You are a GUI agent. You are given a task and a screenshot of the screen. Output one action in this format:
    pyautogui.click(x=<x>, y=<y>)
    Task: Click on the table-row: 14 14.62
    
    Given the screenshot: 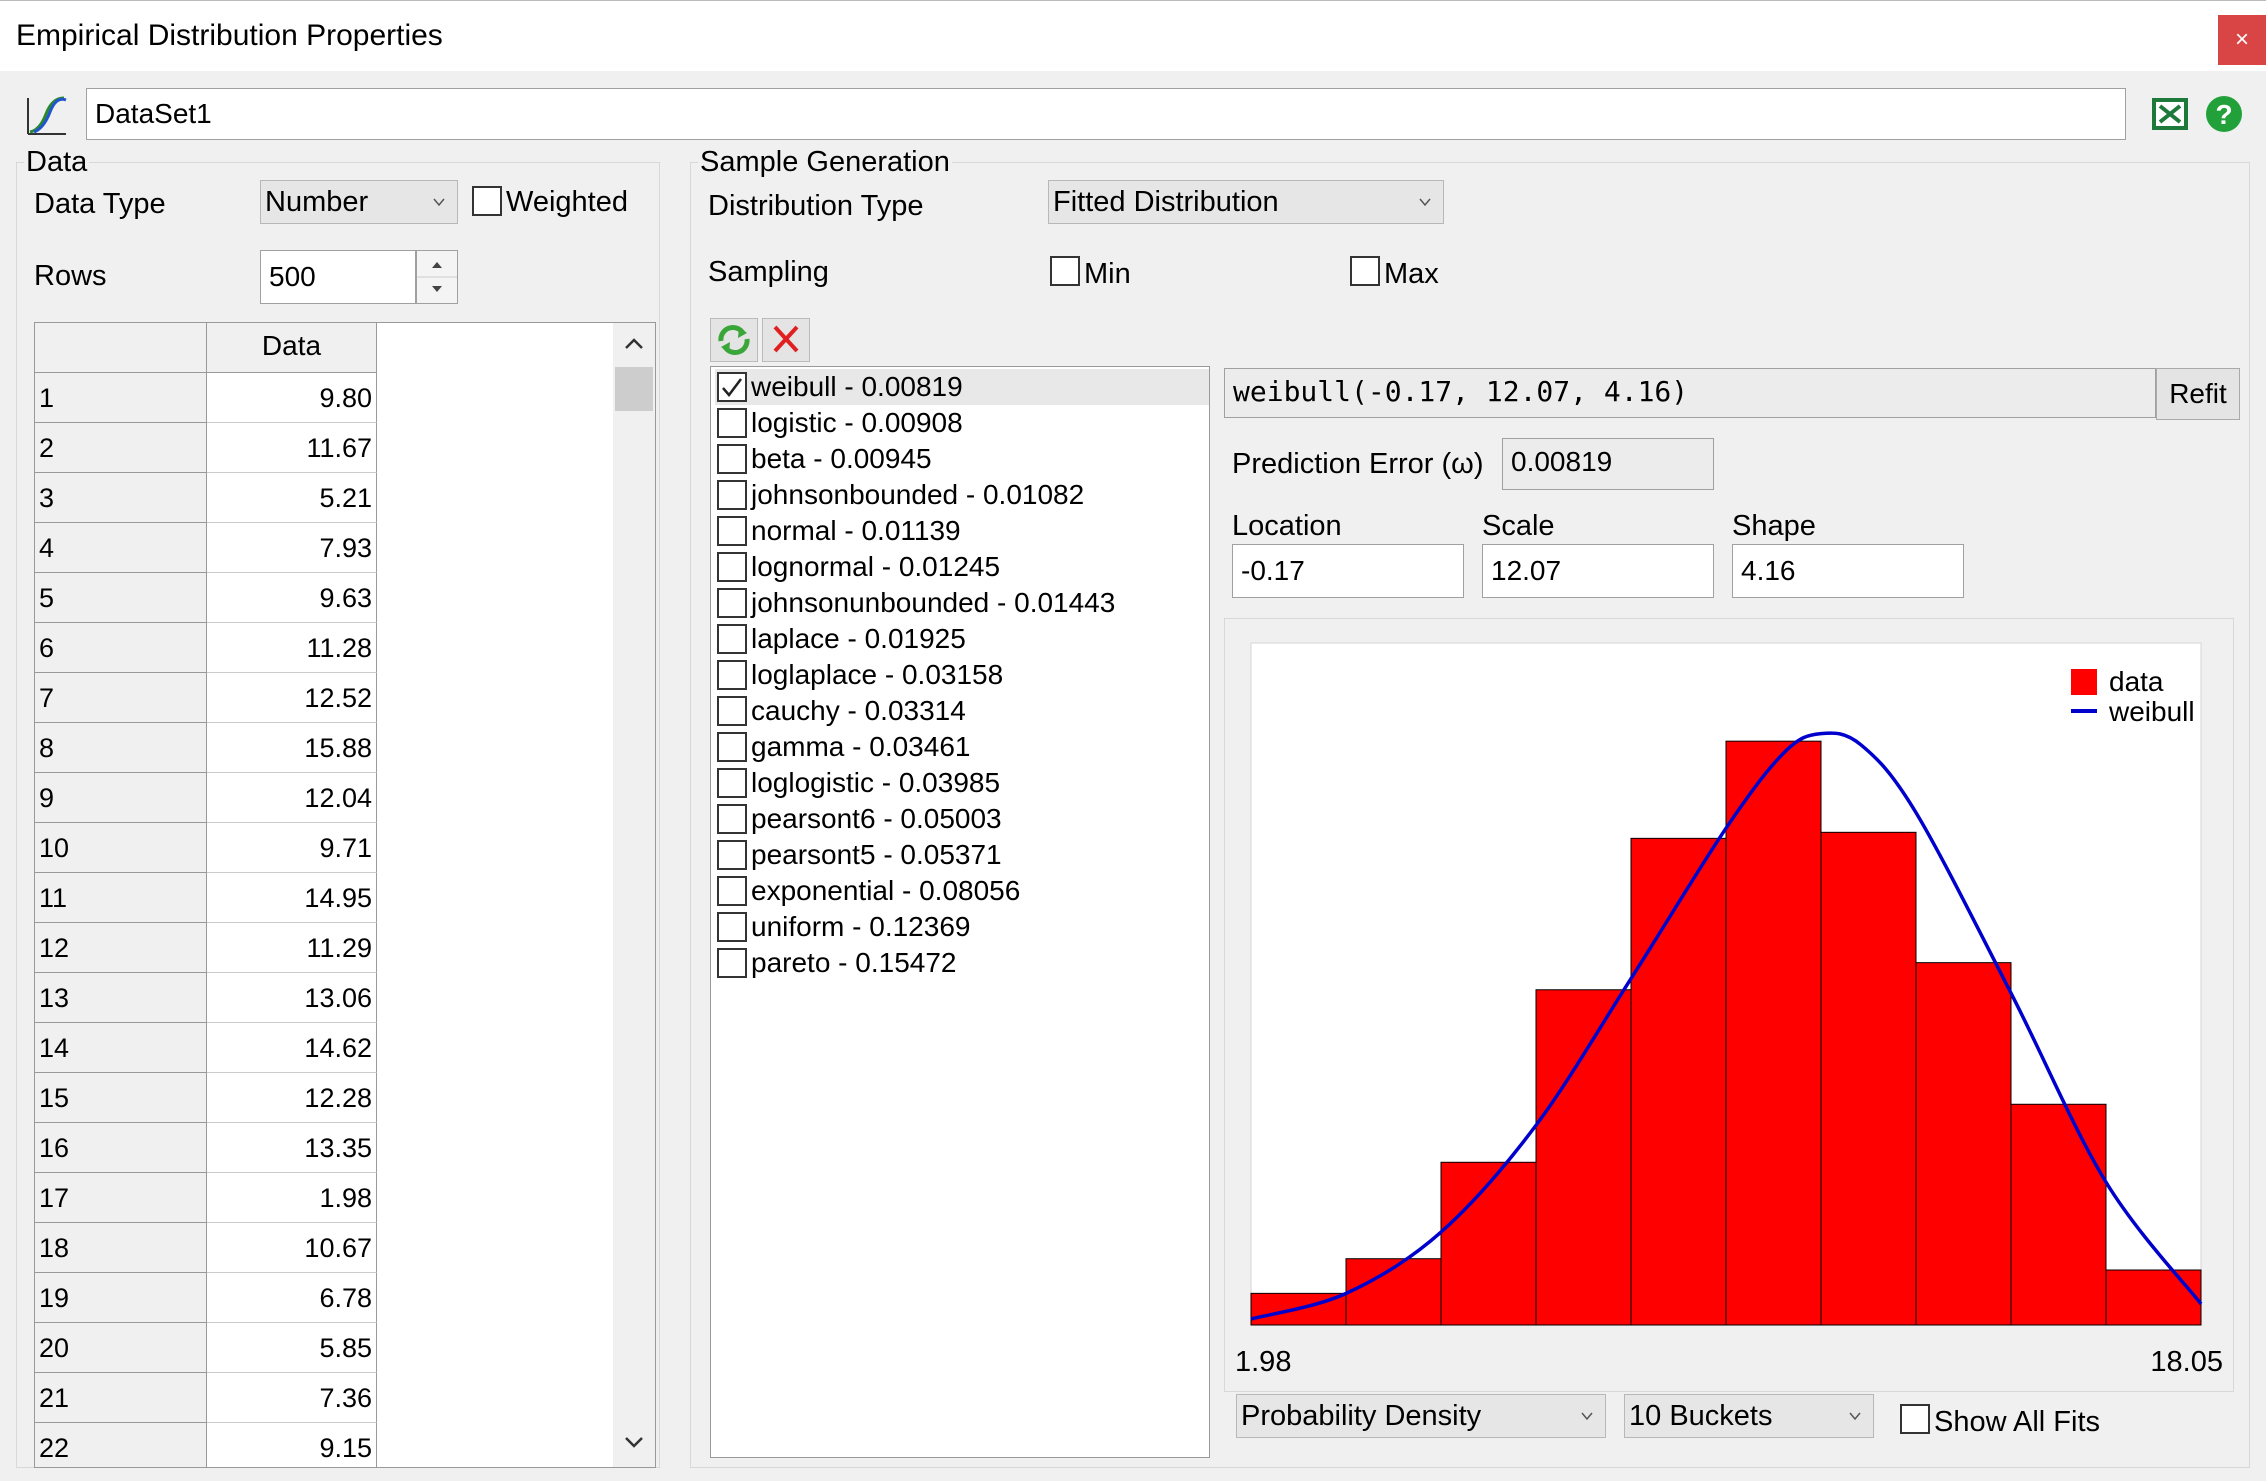 What is the action you would take?
    pyautogui.click(x=206, y=1048)
    